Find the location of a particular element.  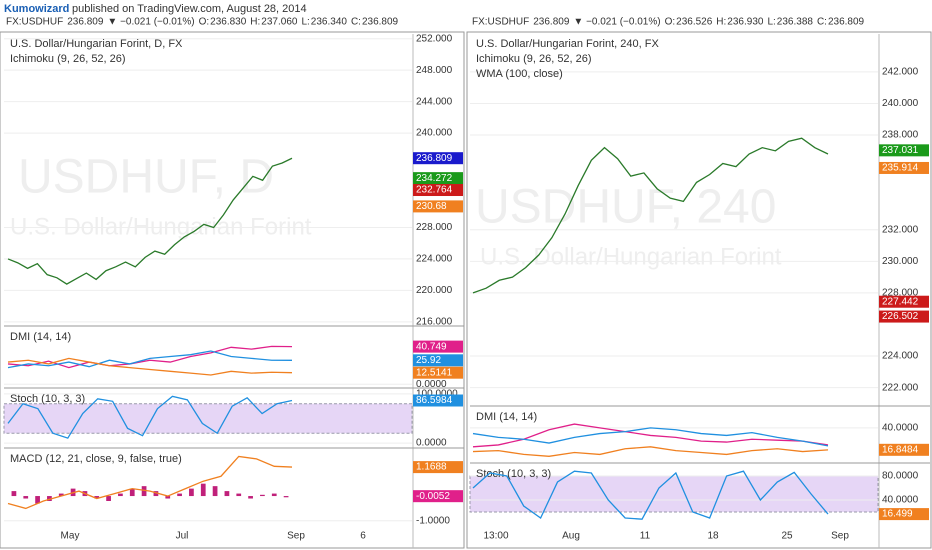

ticker-item: 236.388 is located at coordinates (795, 22).